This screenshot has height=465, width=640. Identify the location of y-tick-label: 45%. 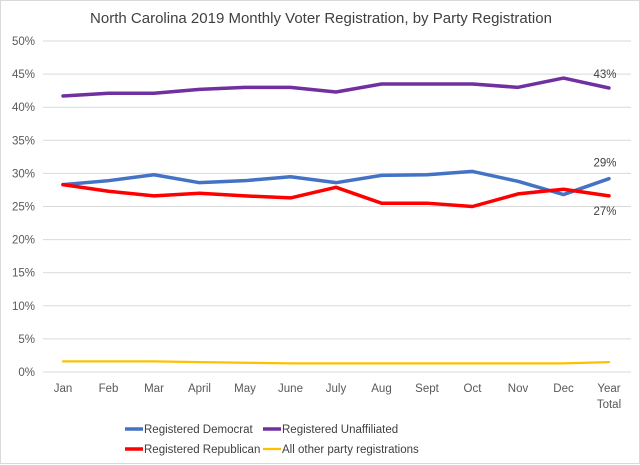
(23, 75).